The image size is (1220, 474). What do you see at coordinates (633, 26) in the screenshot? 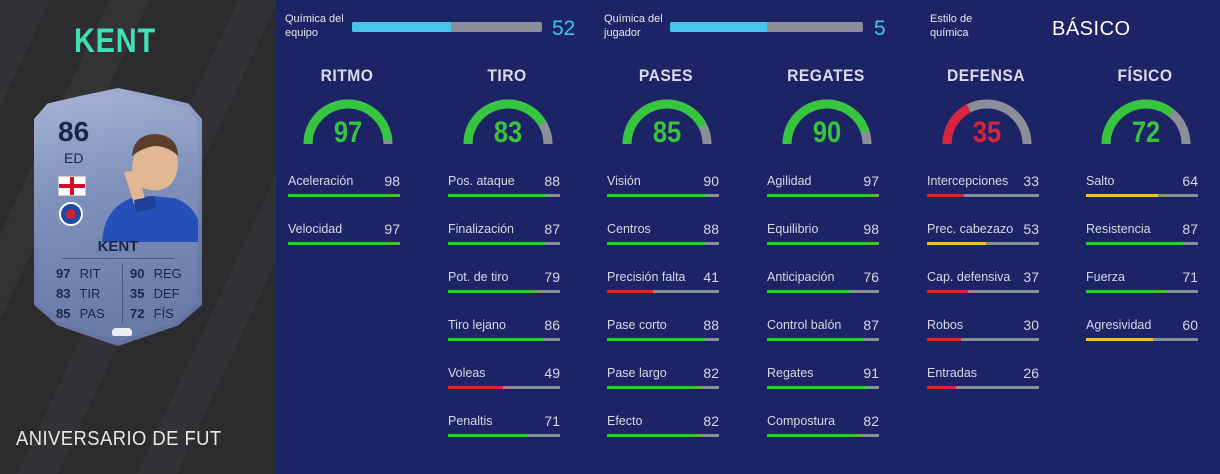
I see `player-chemistry-label: Química del jugador` at bounding box center [633, 26].